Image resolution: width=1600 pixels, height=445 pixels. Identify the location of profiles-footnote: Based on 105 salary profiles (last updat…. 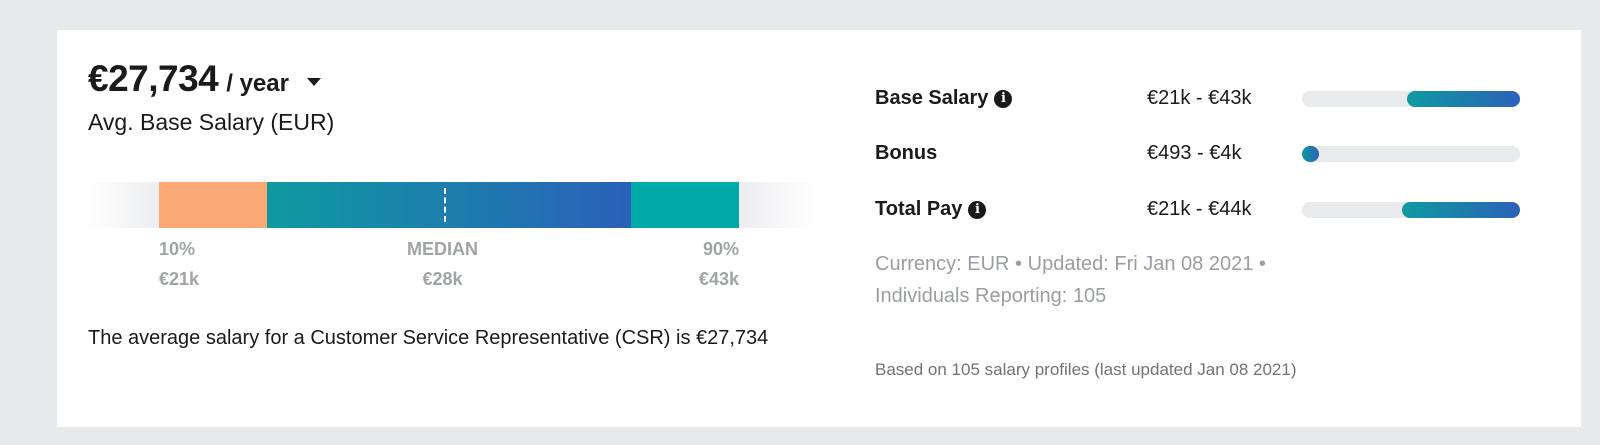
(1086, 369).